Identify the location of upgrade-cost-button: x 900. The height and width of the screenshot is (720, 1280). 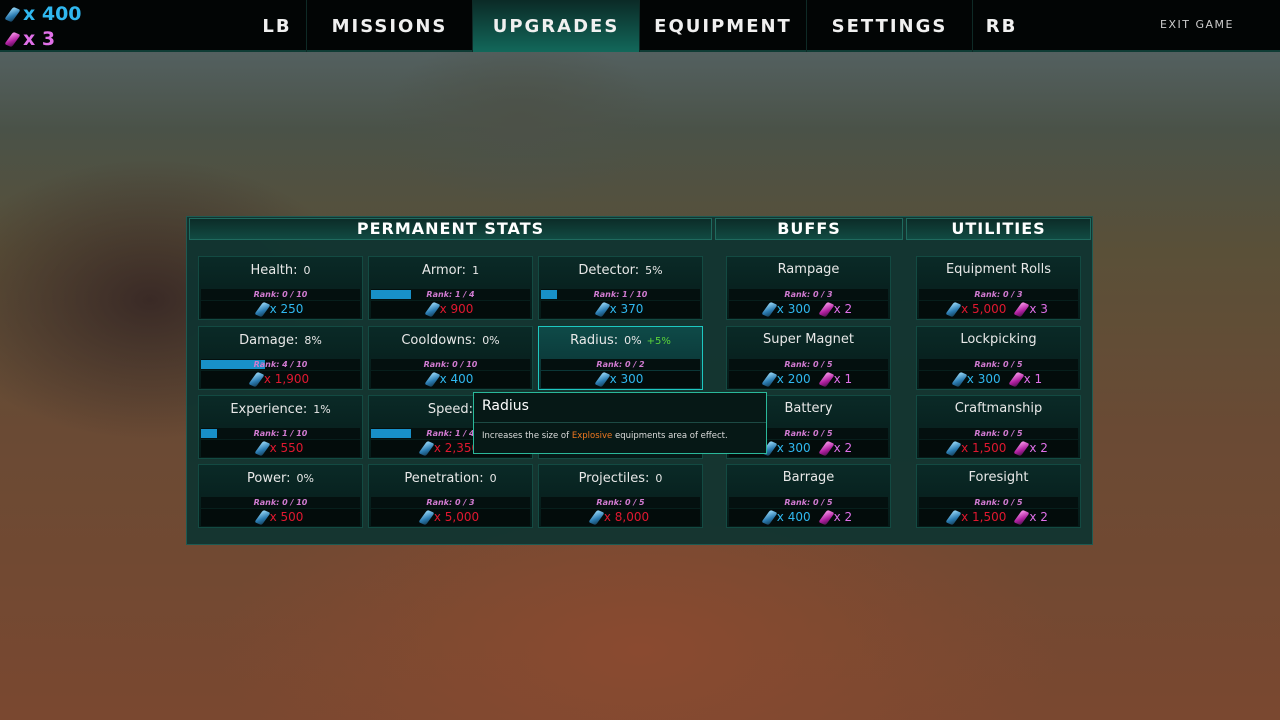
(450, 309).